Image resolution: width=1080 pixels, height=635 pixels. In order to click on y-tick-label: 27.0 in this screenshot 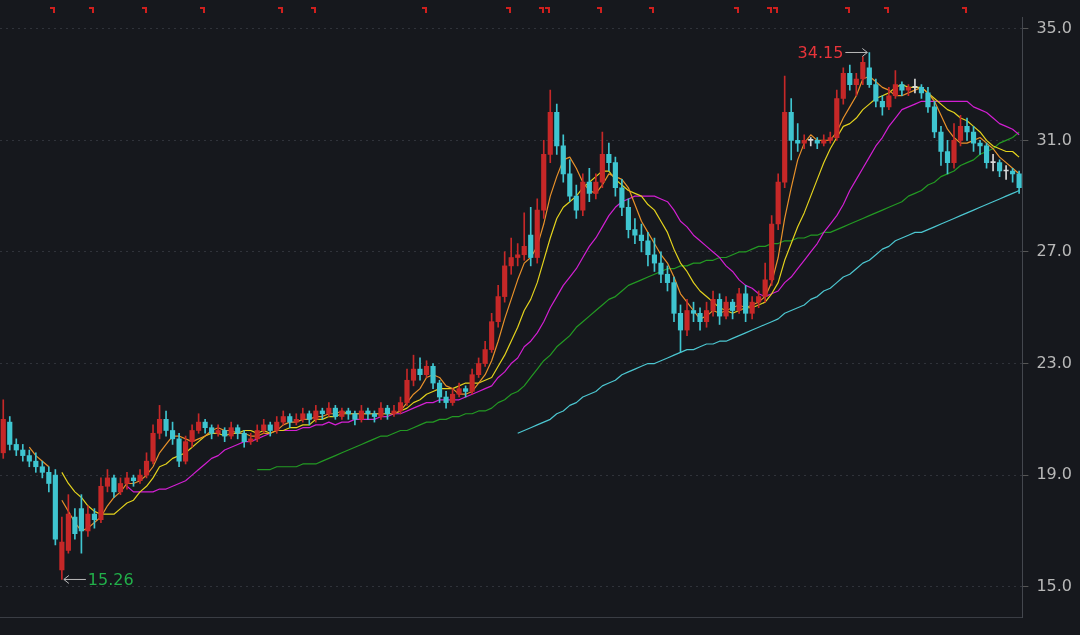, I will do `click(1054, 251)`.